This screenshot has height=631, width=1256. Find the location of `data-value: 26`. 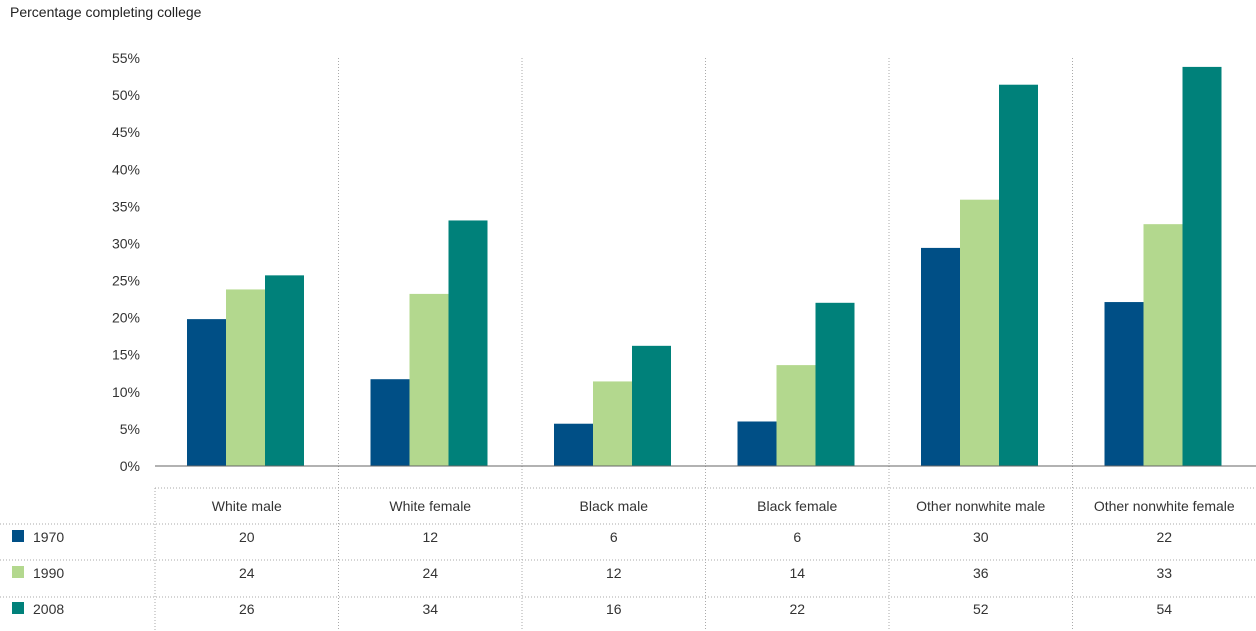

data-value: 26 is located at coordinates (247, 609).